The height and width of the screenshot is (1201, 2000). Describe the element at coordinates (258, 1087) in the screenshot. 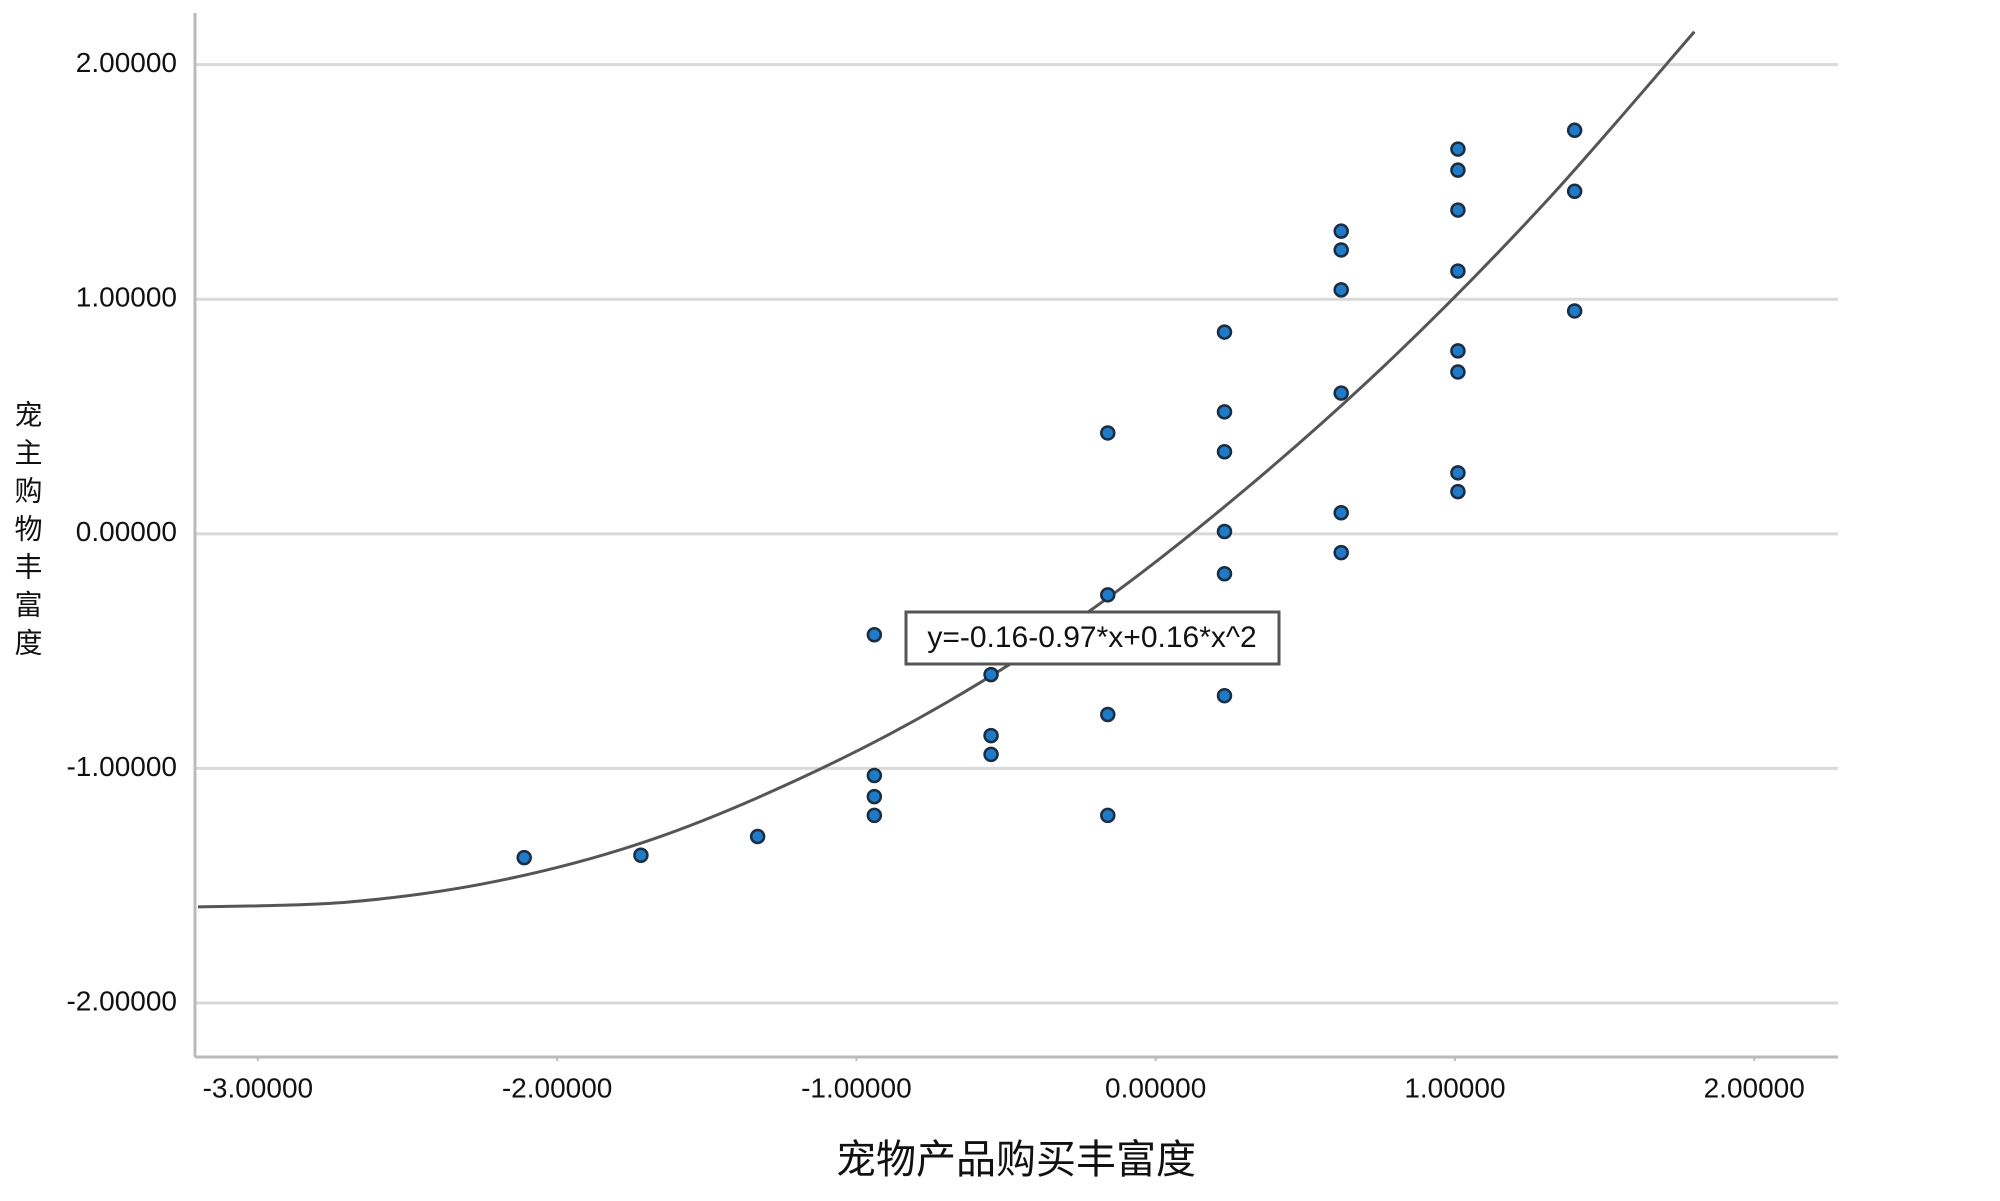

I see `x-tick-label: -3.00000` at that location.